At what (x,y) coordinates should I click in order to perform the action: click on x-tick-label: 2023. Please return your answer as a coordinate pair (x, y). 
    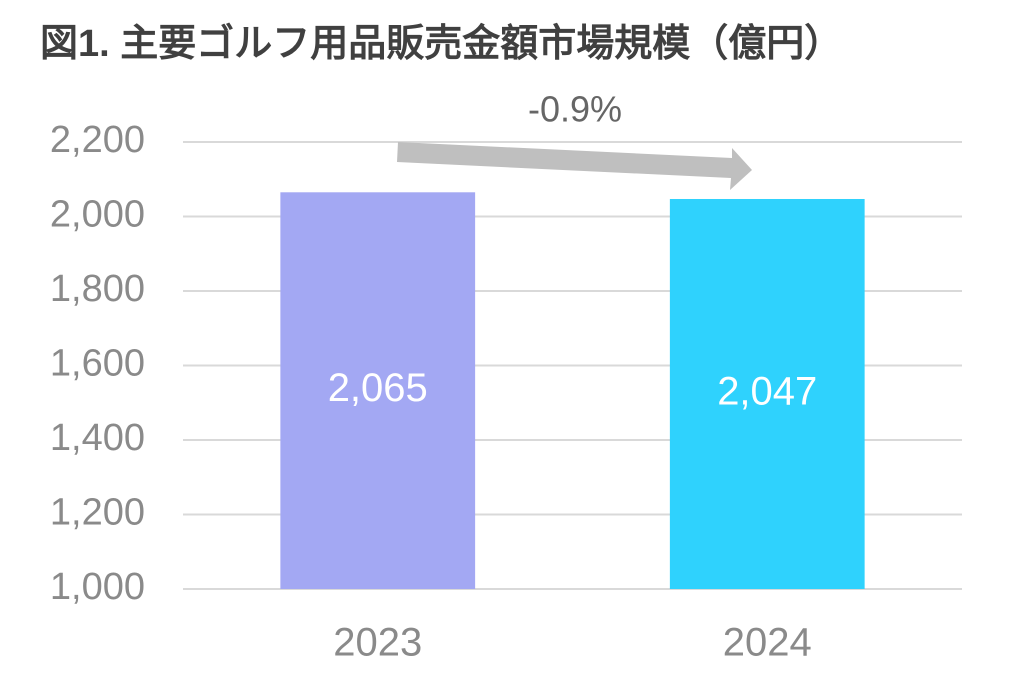
    Looking at the image, I should click on (377, 643).